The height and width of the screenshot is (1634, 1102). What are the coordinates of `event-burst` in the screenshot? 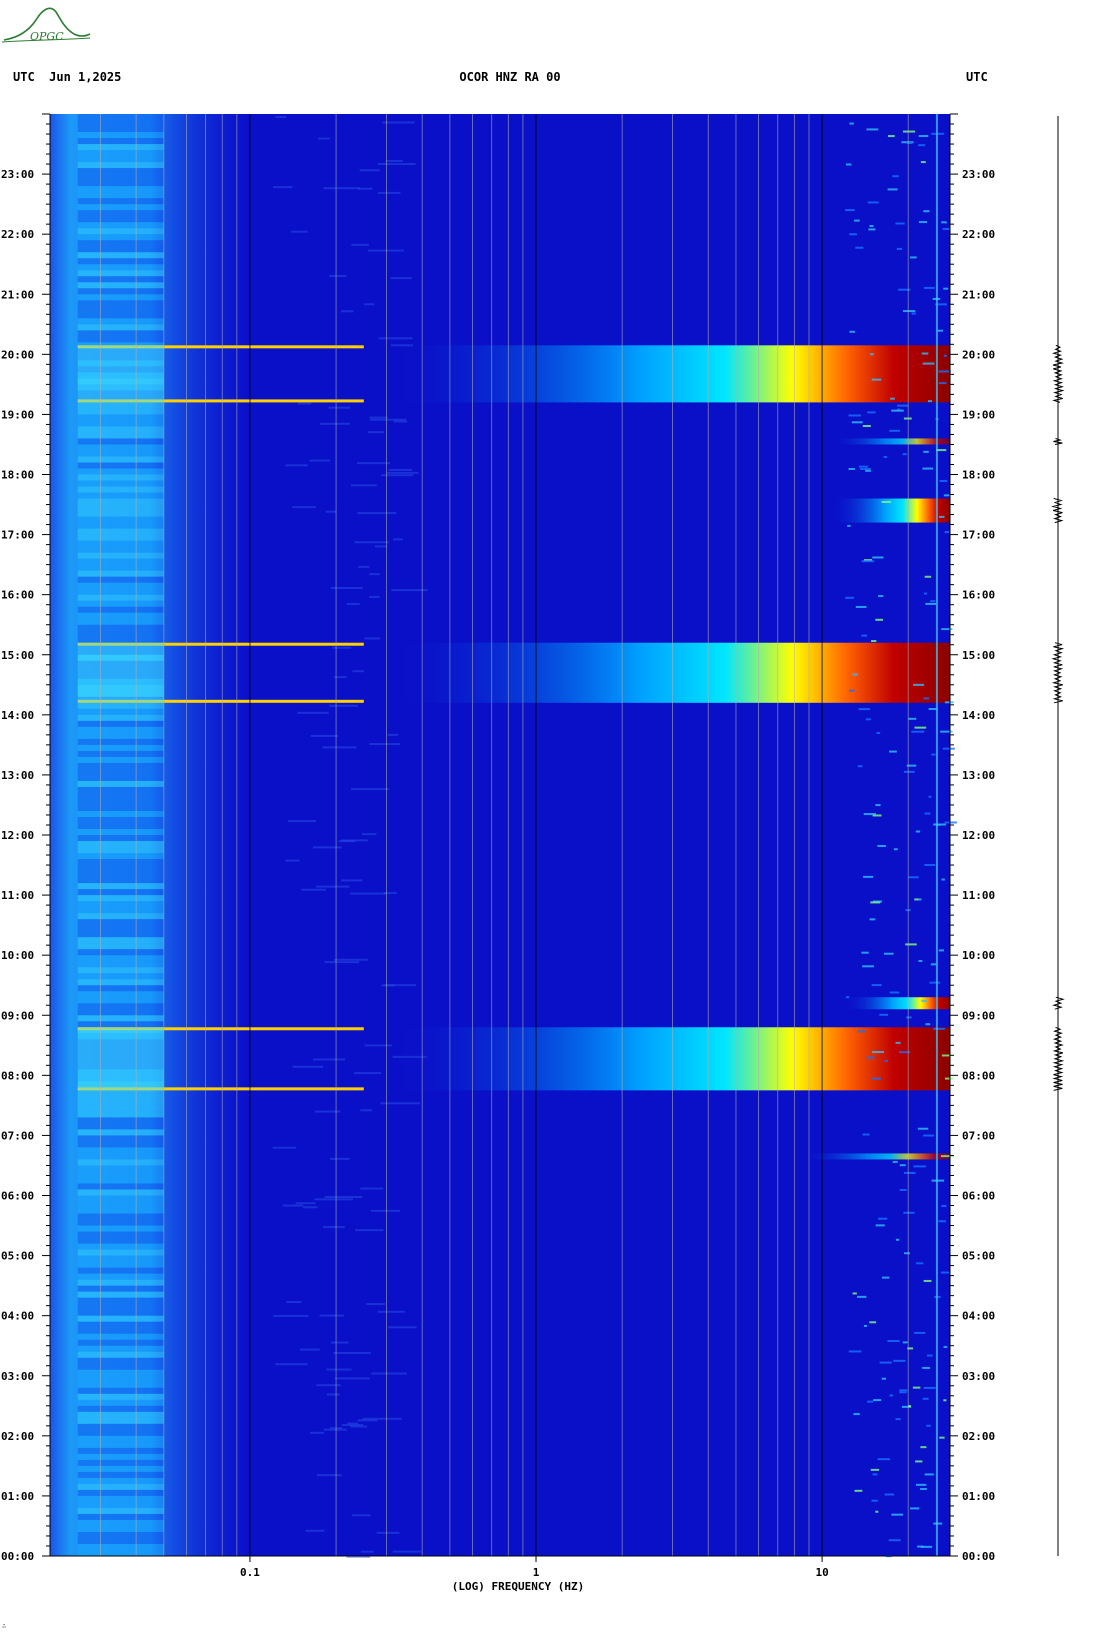 It's located at (668, 374).